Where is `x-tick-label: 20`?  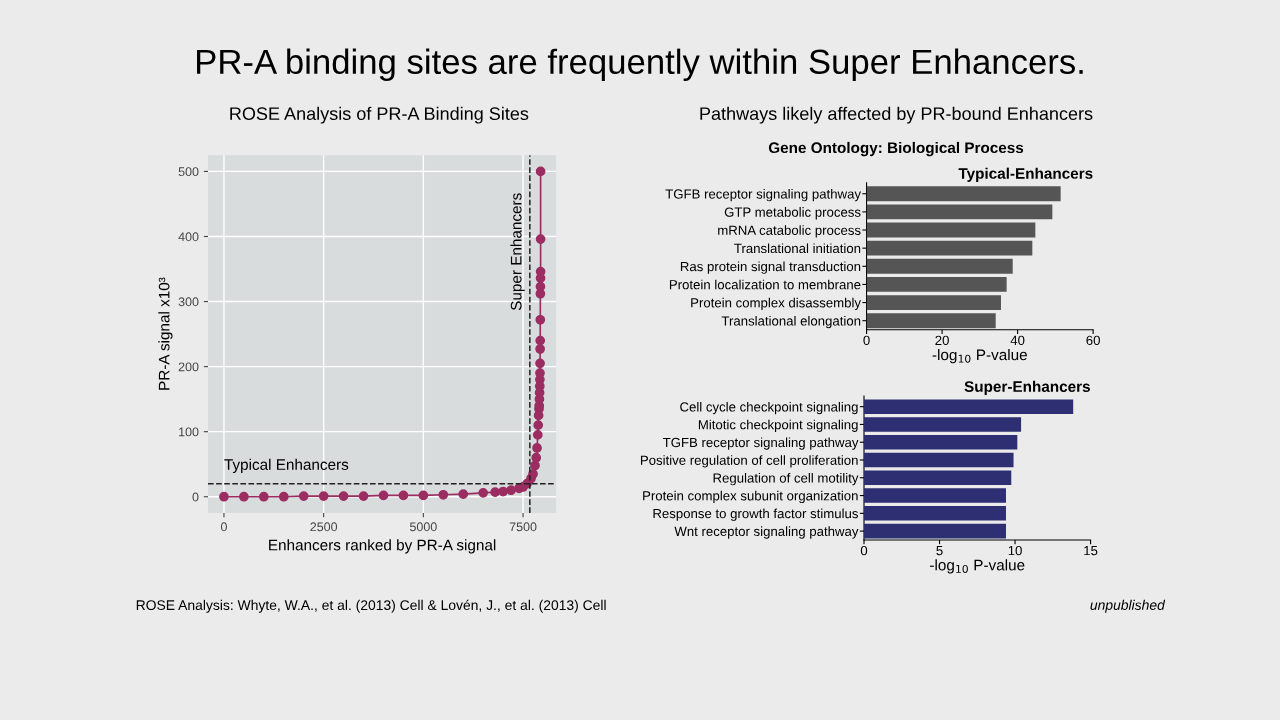
x-tick-label: 20 is located at coordinates (942, 340).